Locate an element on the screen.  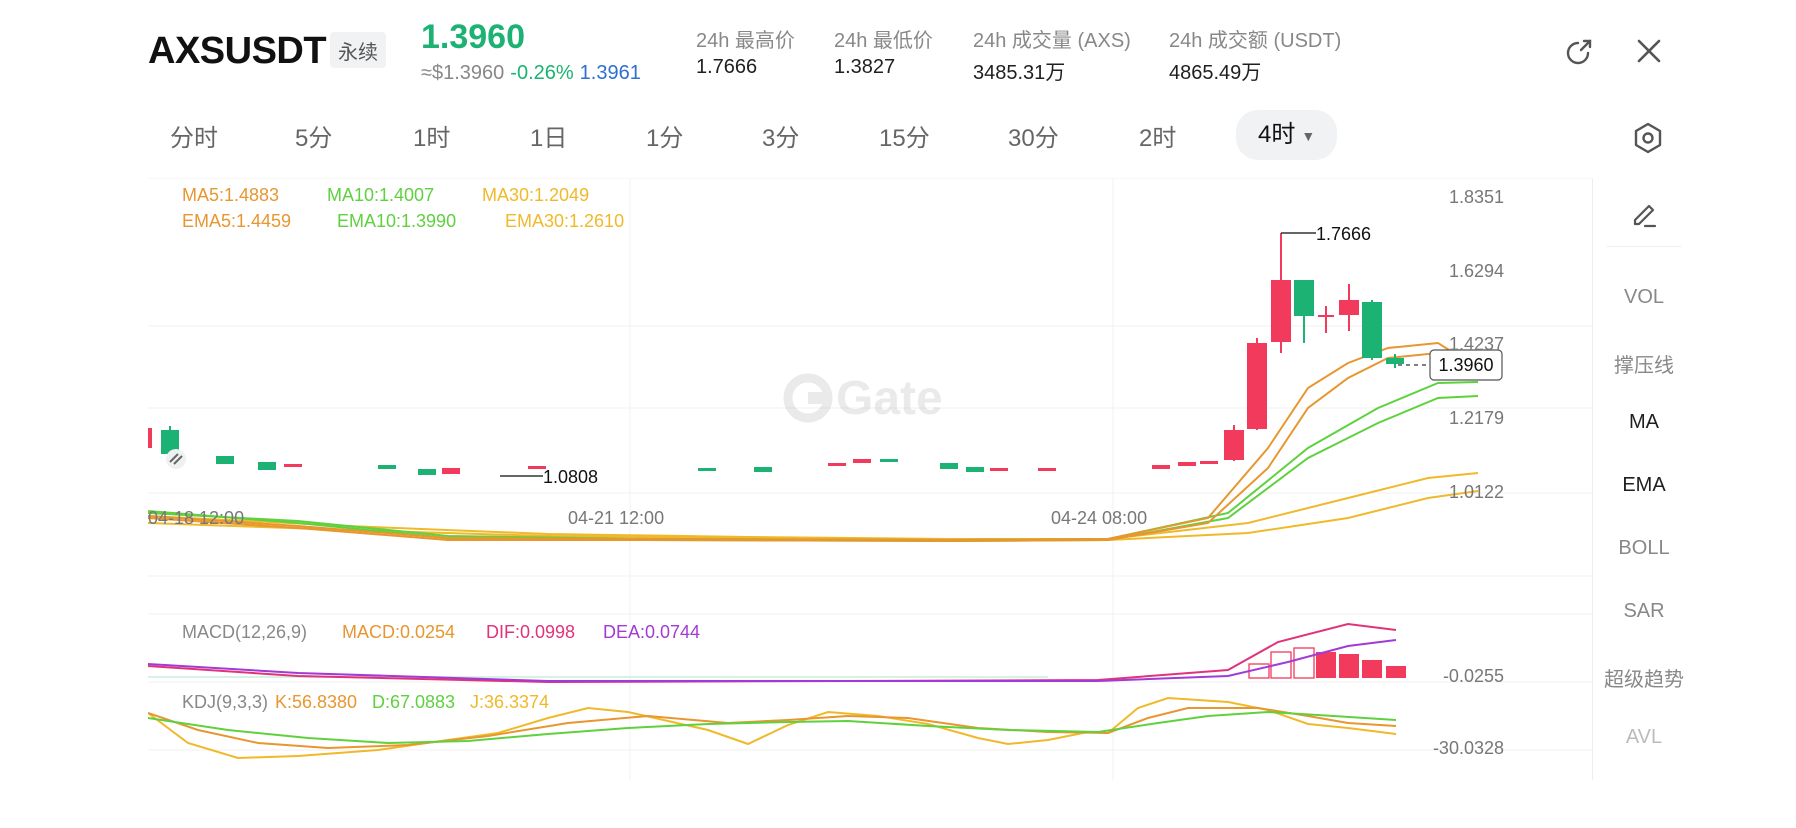
ma10-value: MA10:1.4007 is located at coordinates (380, 195).